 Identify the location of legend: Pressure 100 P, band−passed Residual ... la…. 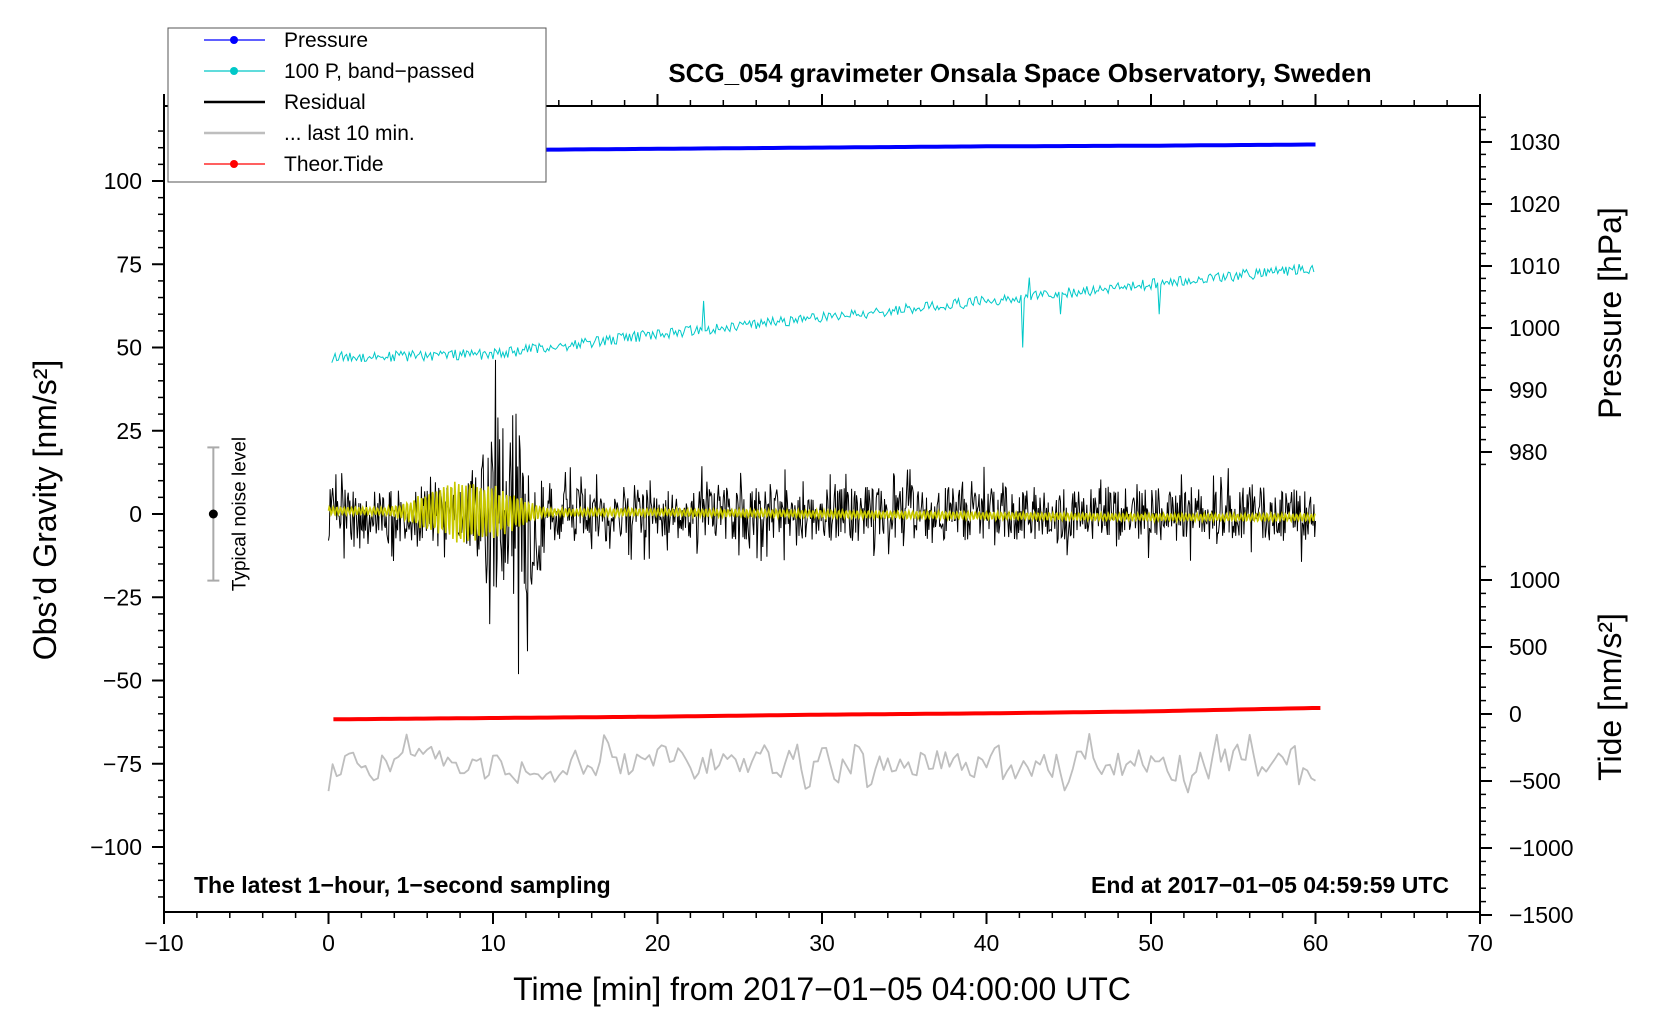
(357, 105).